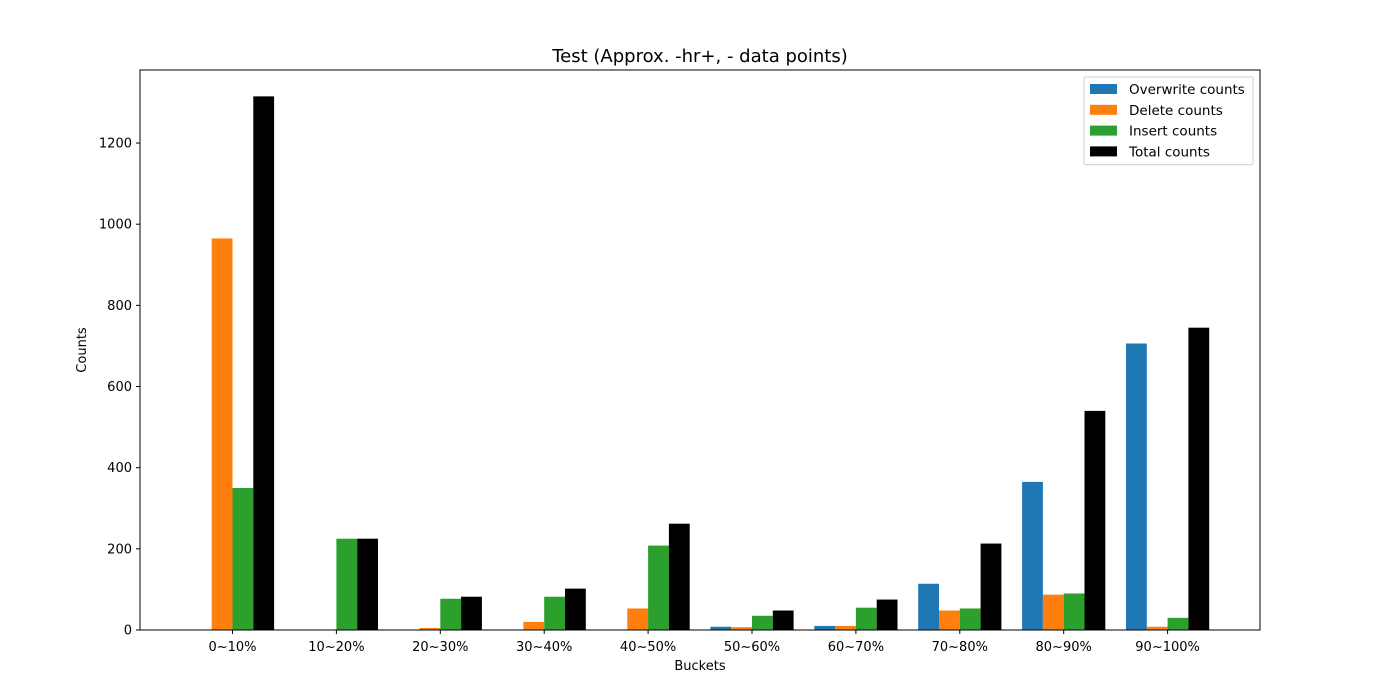 The image size is (1400, 700). I want to click on y-tick-label: 0, so click(128, 631).